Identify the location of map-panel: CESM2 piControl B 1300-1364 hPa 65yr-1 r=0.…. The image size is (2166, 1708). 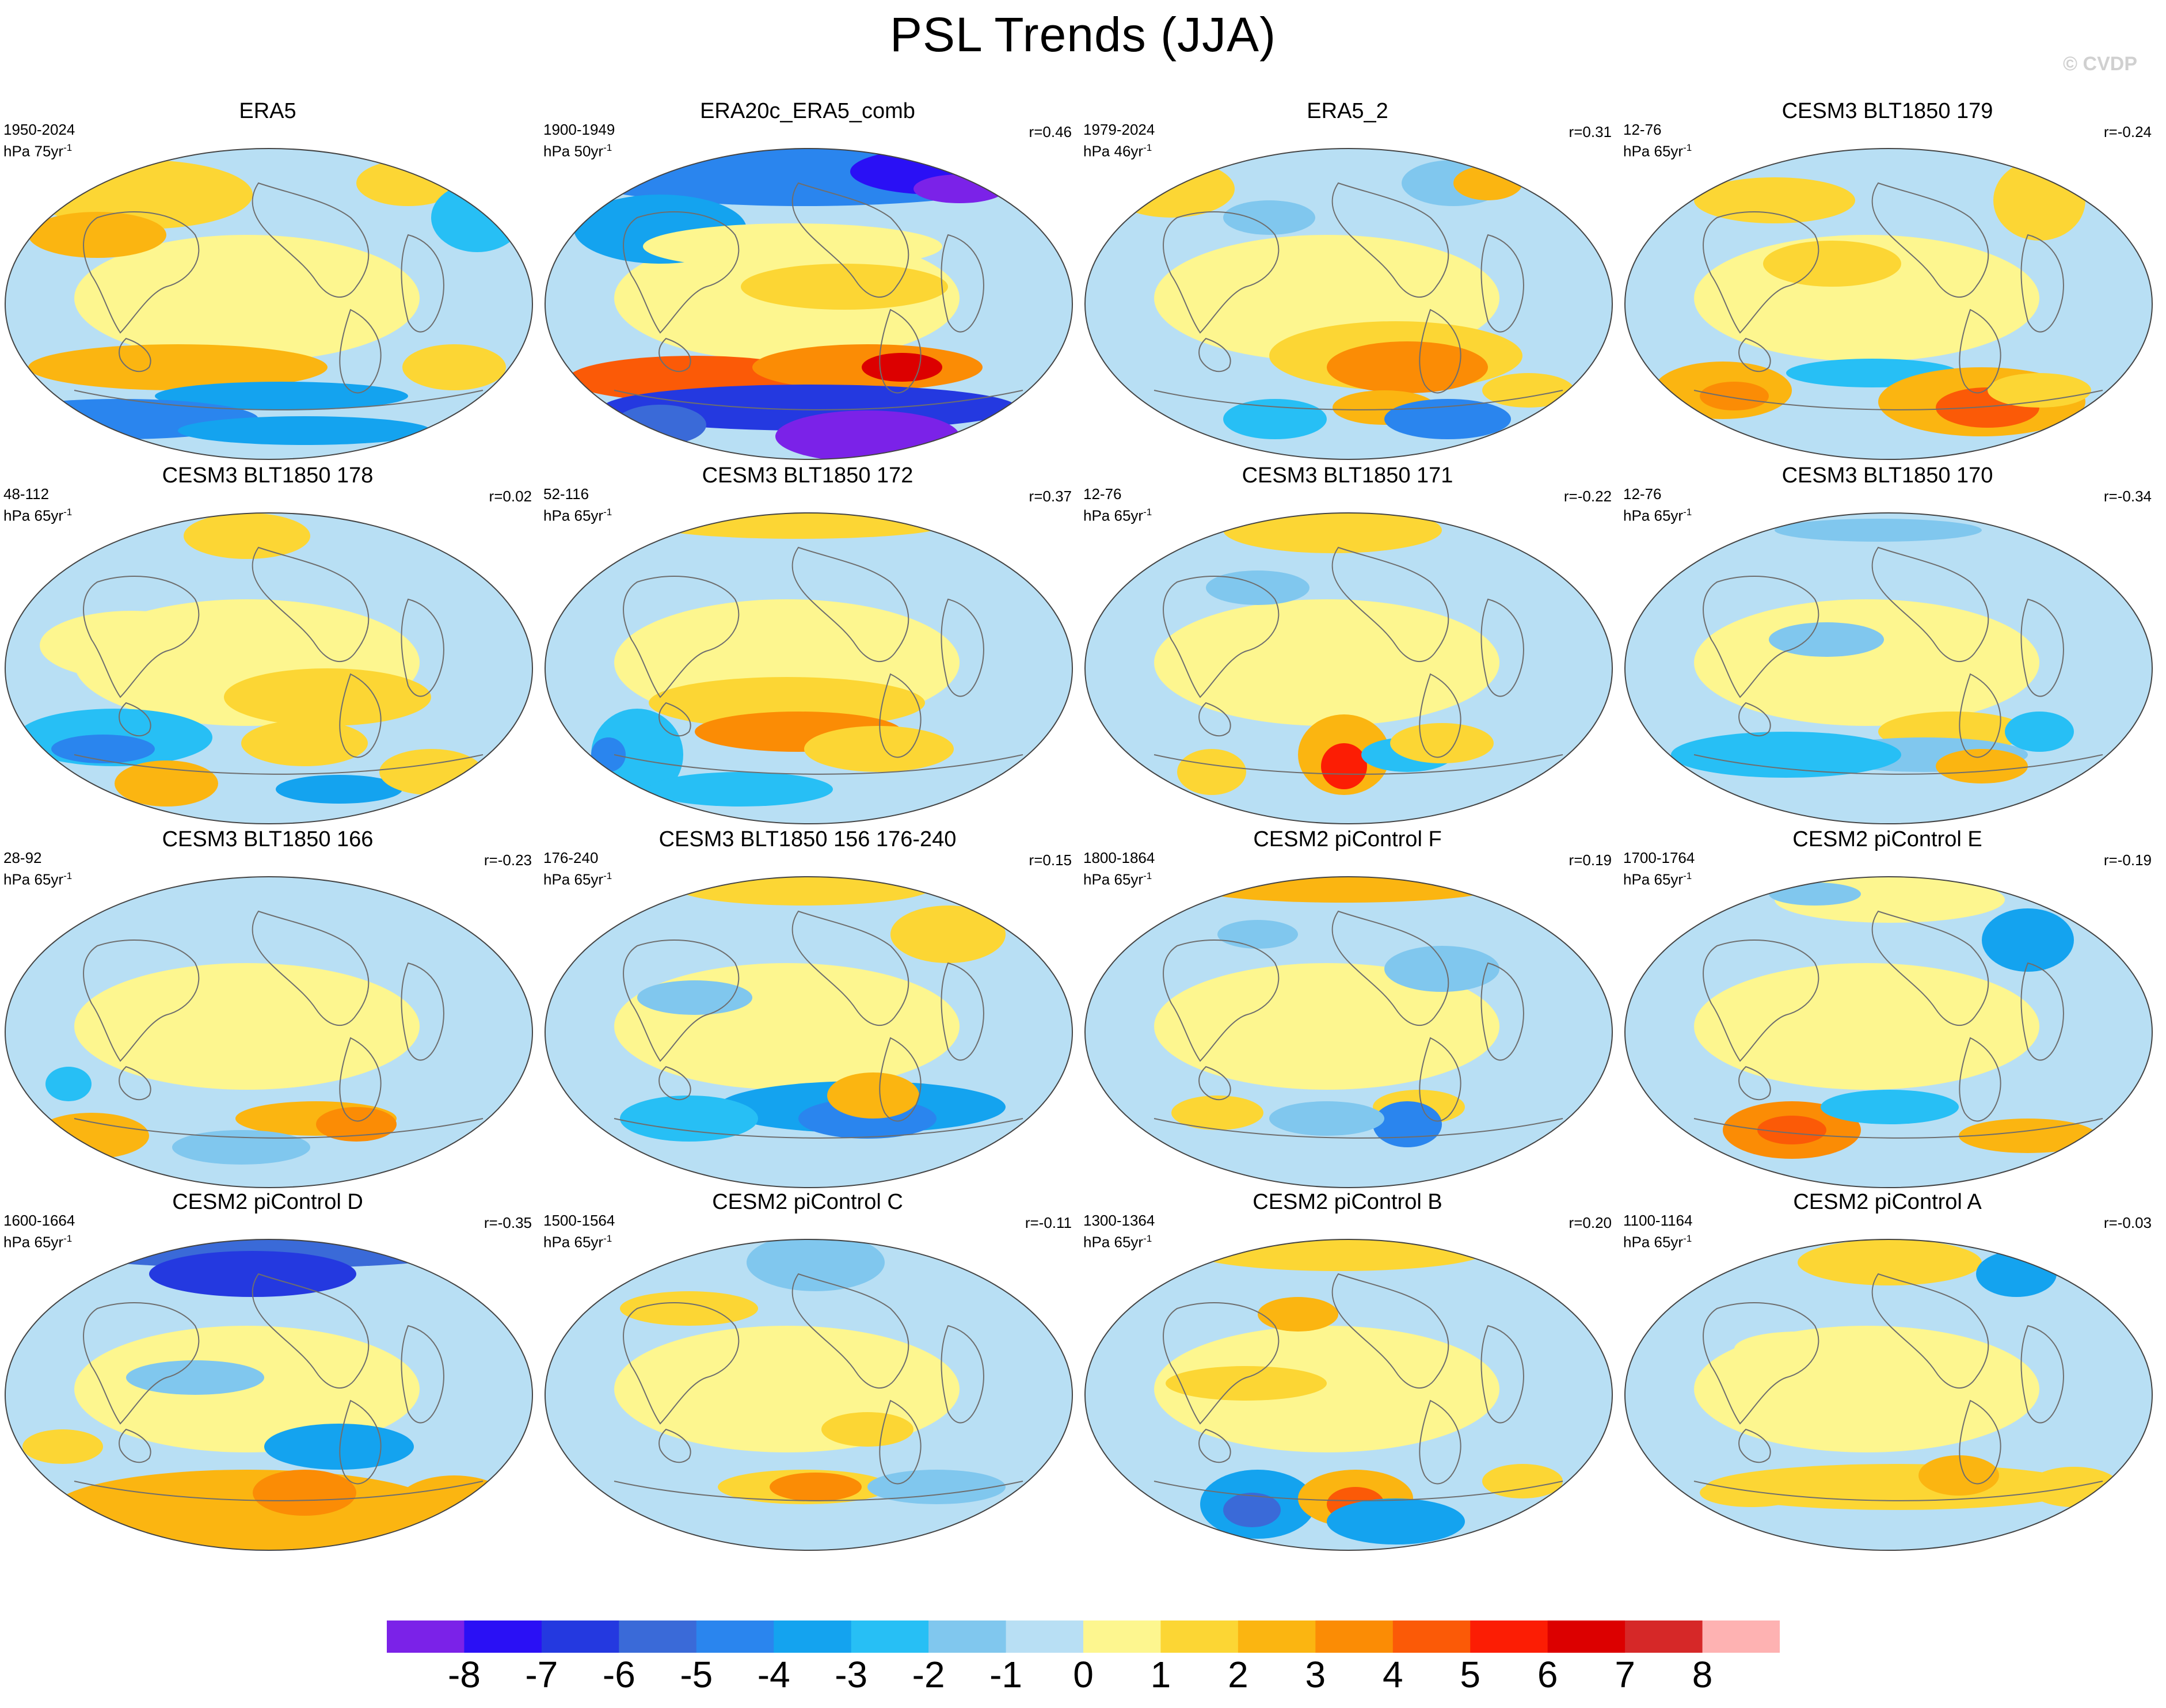
(1347, 1370).